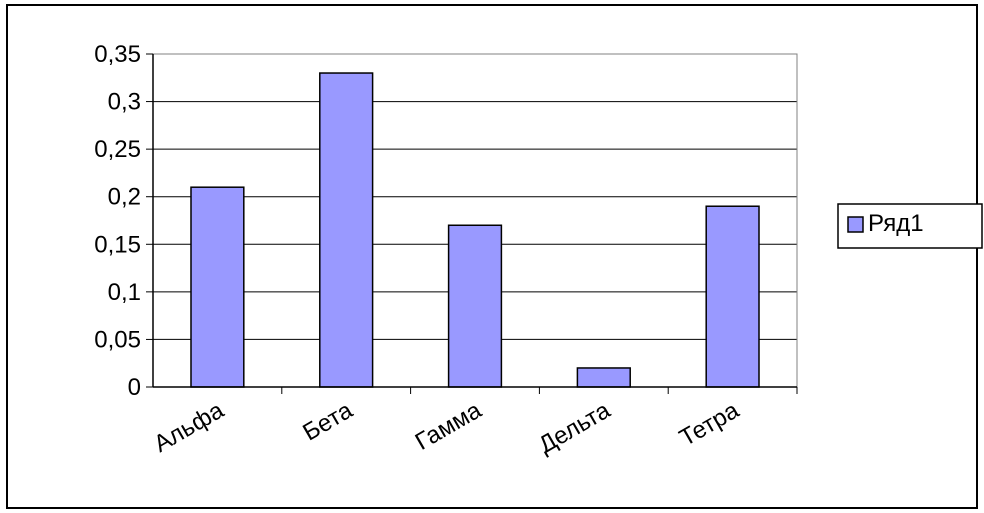  I want to click on x-tick-label: Альфа, so click(189, 427).